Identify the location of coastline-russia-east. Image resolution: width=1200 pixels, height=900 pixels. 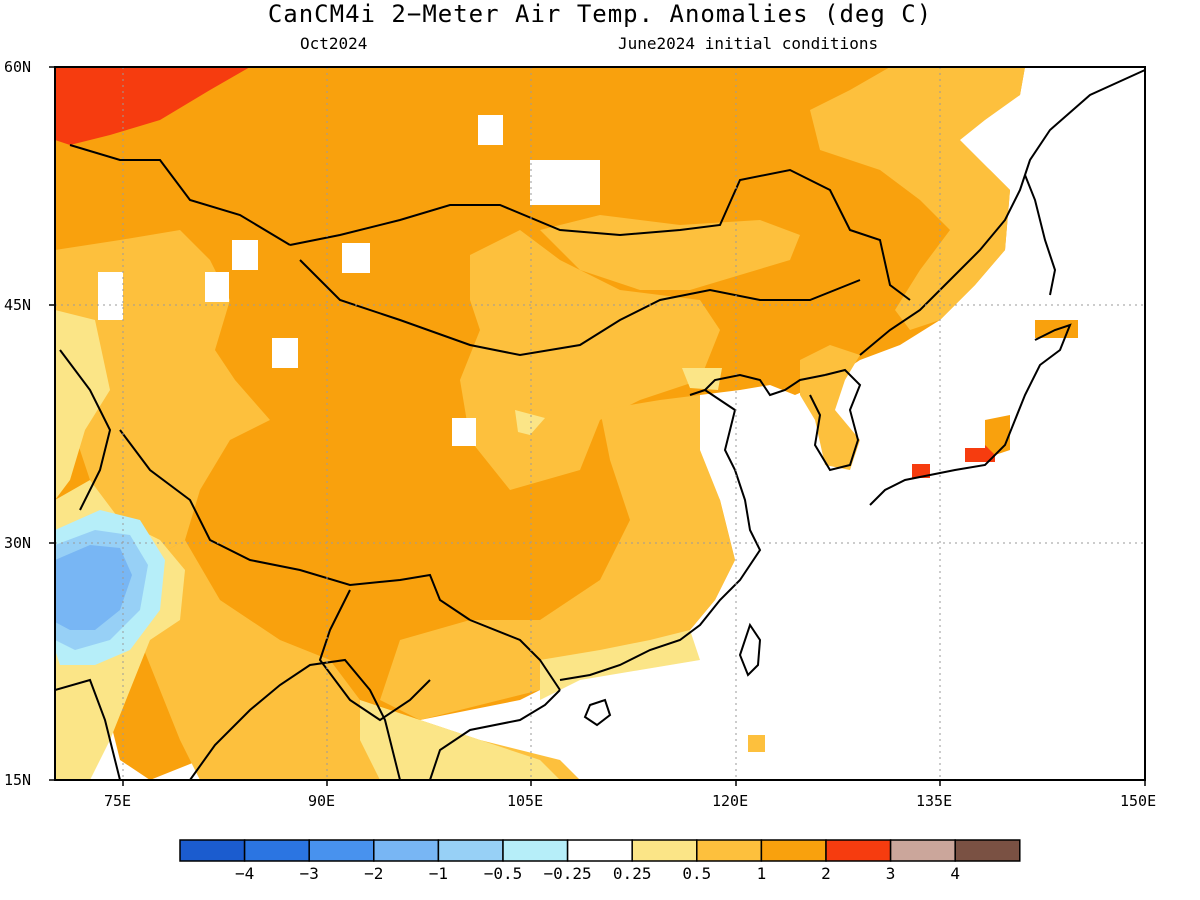
(1002, 212).